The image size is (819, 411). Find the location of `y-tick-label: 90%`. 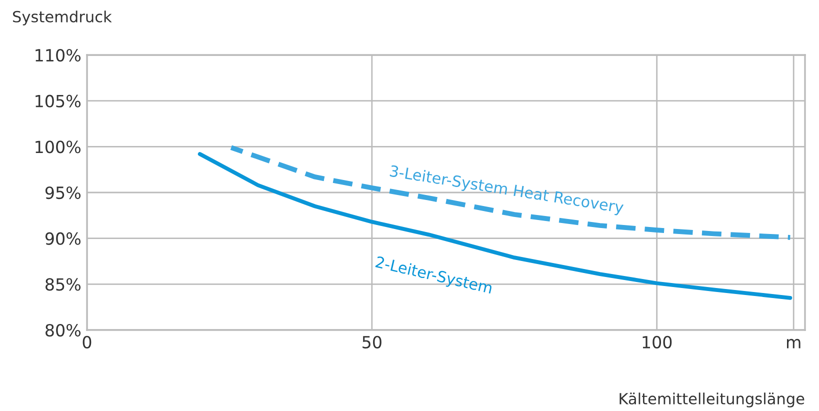

y-tick-label: 90% is located at coordinates (63, 238).